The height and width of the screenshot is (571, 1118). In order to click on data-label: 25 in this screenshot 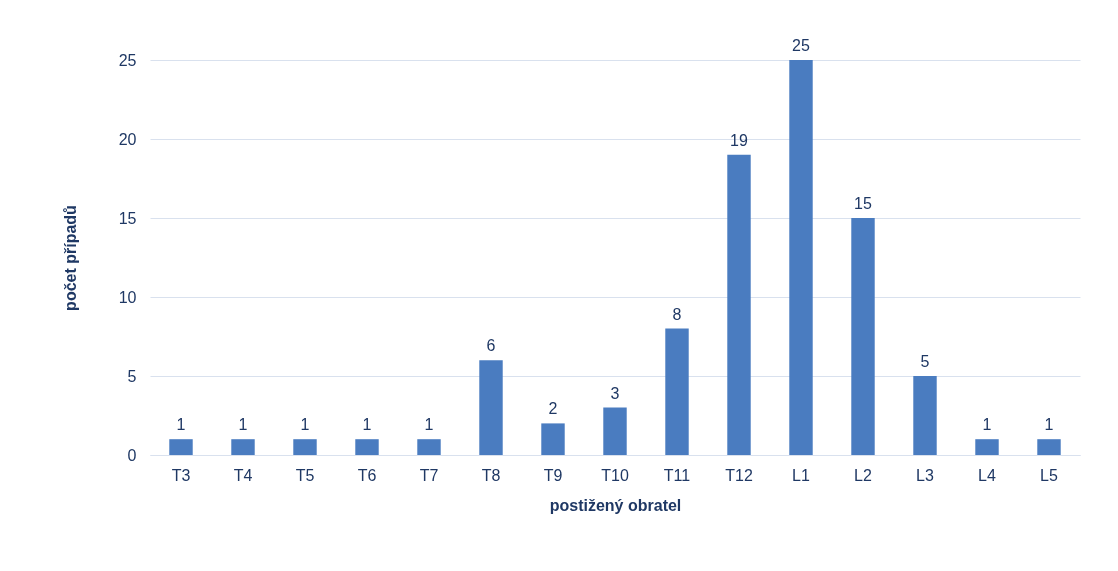, I will do `click(801, 45)`.